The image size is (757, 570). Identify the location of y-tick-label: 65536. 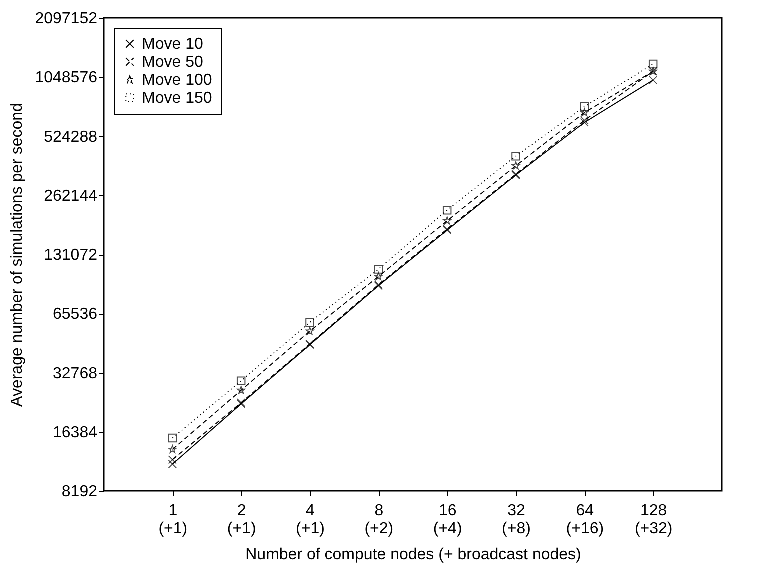
(75, 315).